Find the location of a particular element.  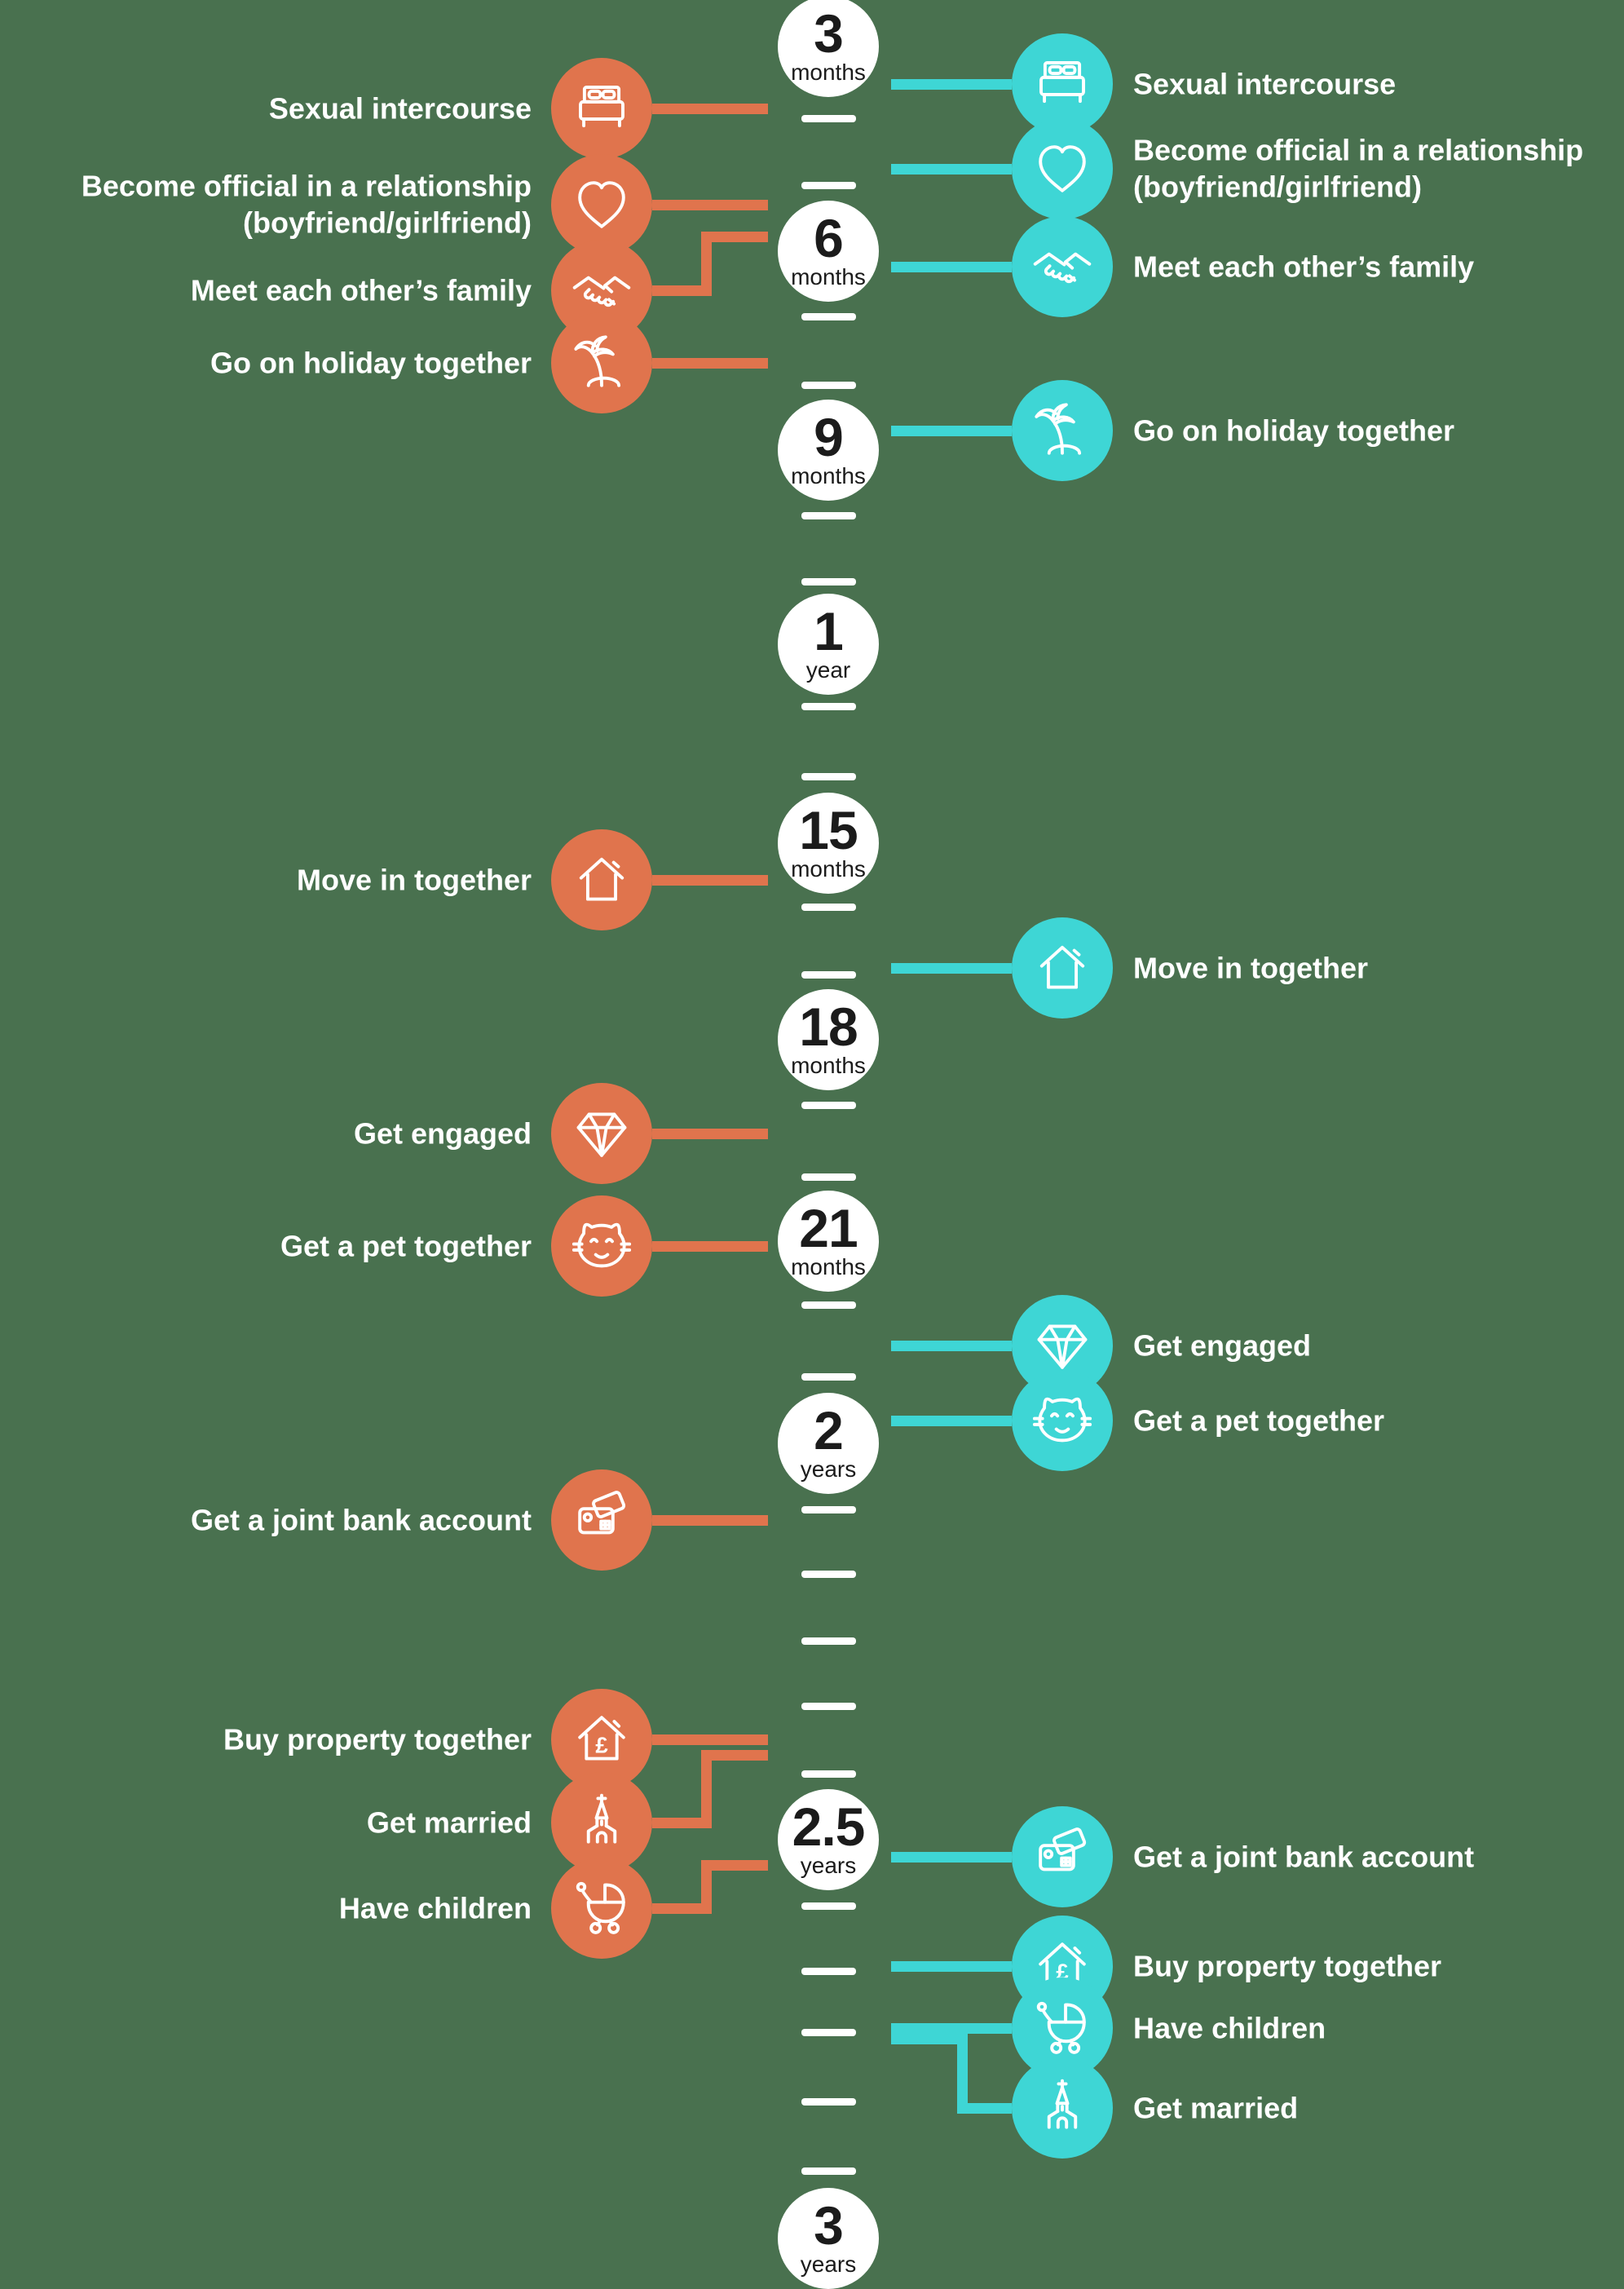

time-marker-value: 15 is located at coordinates (828, 830).